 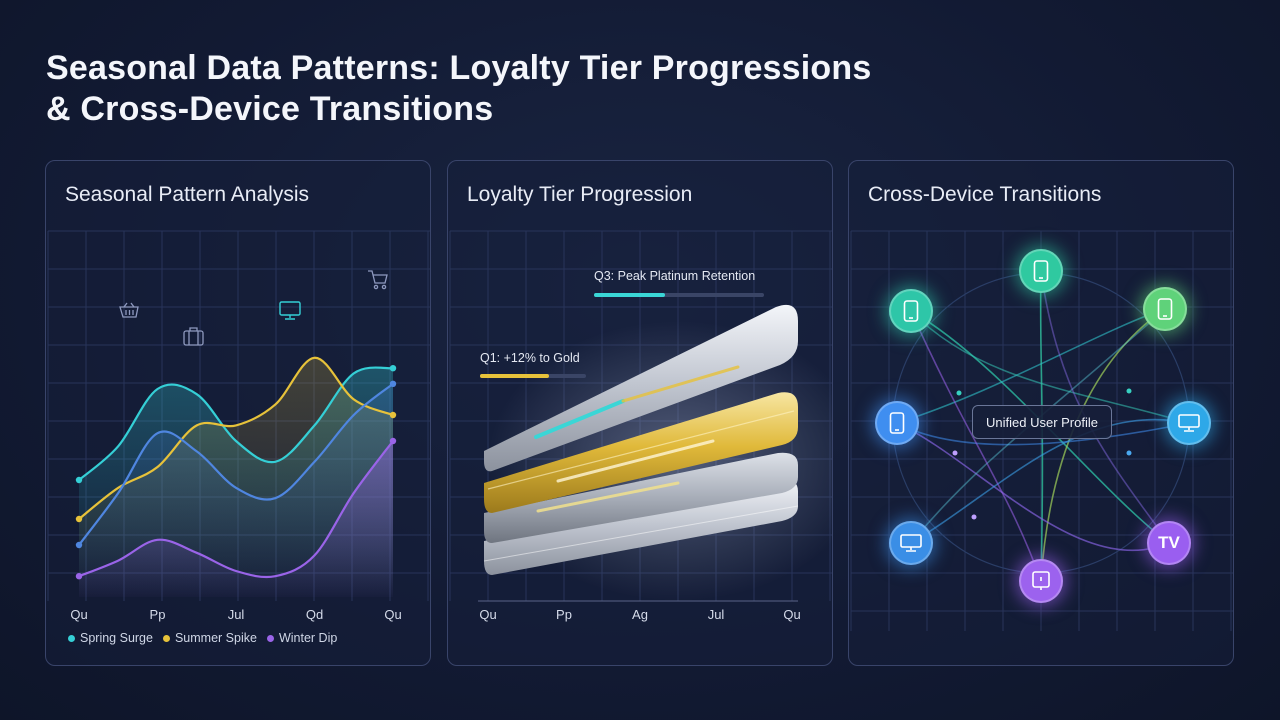 I want to click on device-node-upper-left, so click(x=911, y=311).